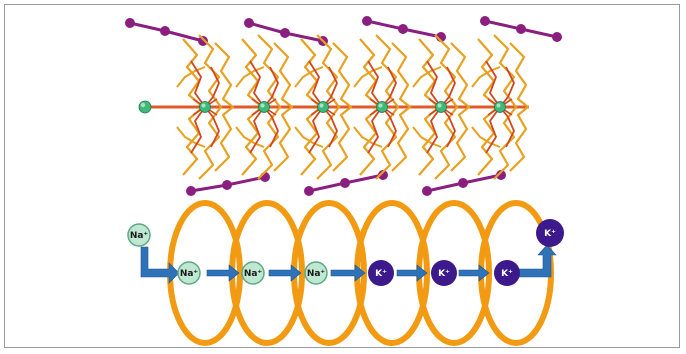 The height and width of the screenshot is (354, 686). I want to click on ion-na-in: Na⁺, so click(139, 235).